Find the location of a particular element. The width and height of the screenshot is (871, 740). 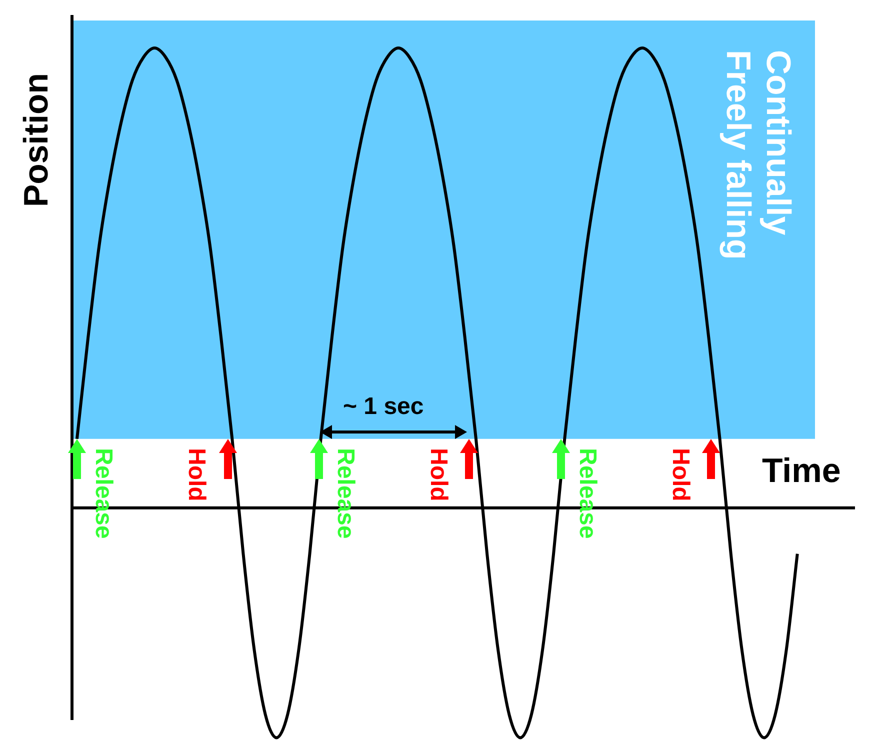

annotation: Continually is located at coordinates (778, 143).